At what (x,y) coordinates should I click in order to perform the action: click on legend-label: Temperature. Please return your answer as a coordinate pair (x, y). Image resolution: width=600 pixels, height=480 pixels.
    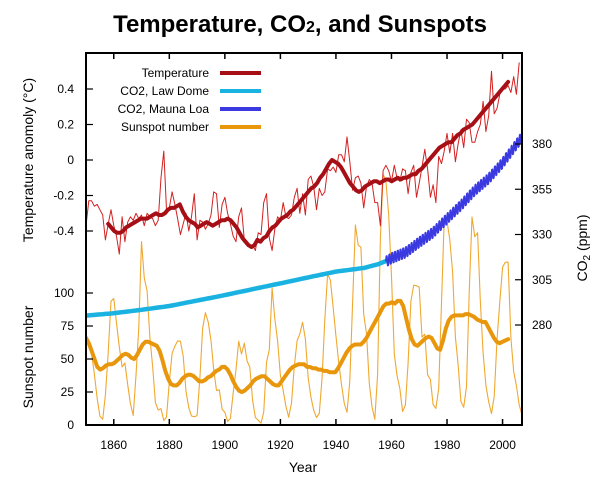
    Looking at the image, I should click on (176, 73).